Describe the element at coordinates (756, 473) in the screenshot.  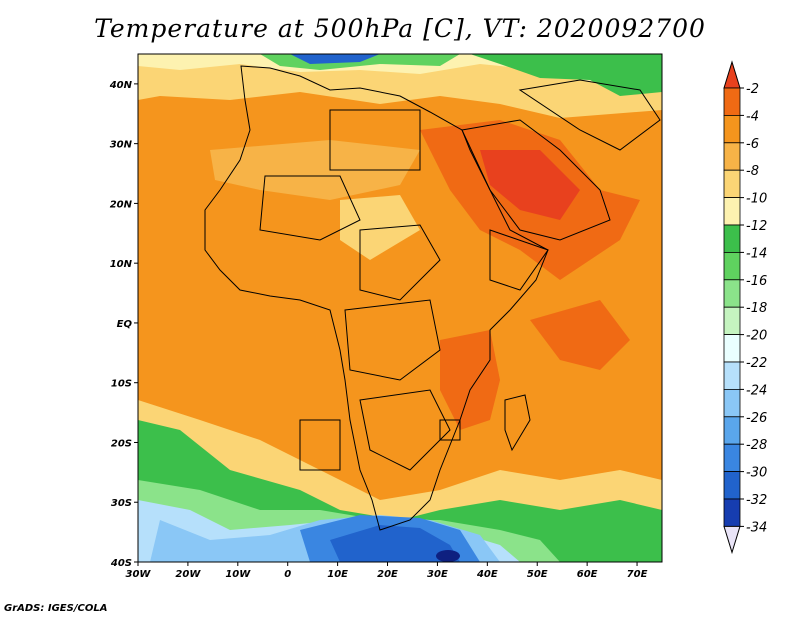
I see `colorbar-label: -30` at that location.